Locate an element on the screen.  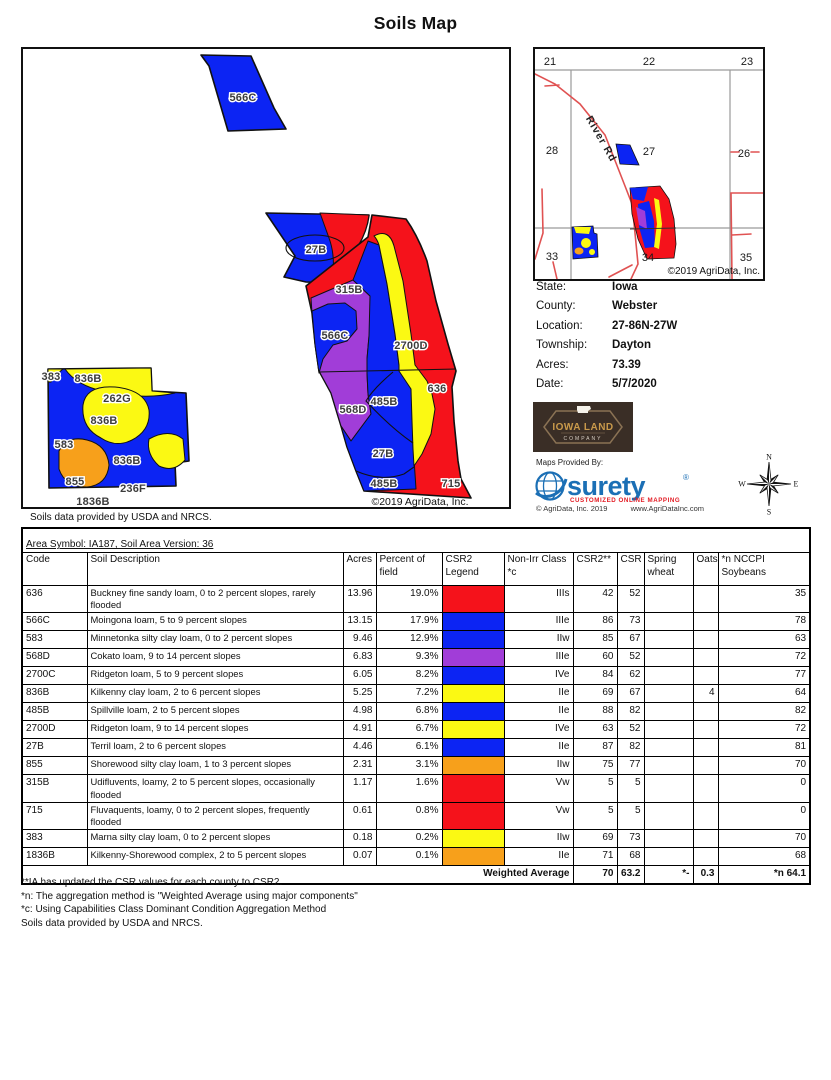
road-east is located at coordinates (746, 235).